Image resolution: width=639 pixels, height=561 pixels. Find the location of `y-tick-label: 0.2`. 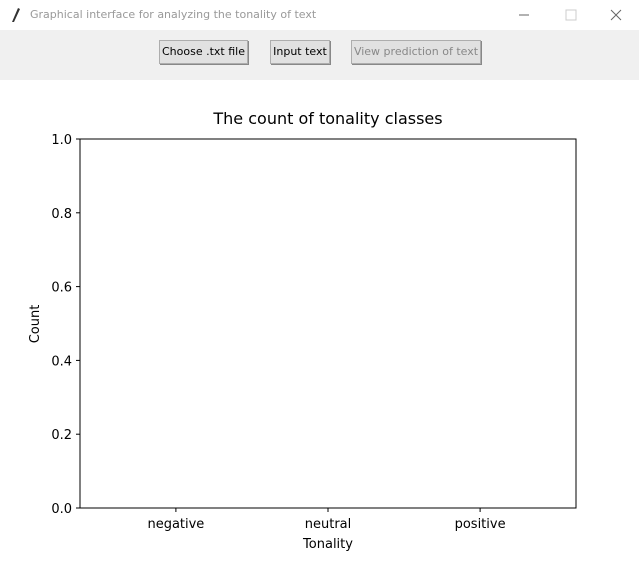

y-tick-label: 0.2 is located at coordinates (61, 435).